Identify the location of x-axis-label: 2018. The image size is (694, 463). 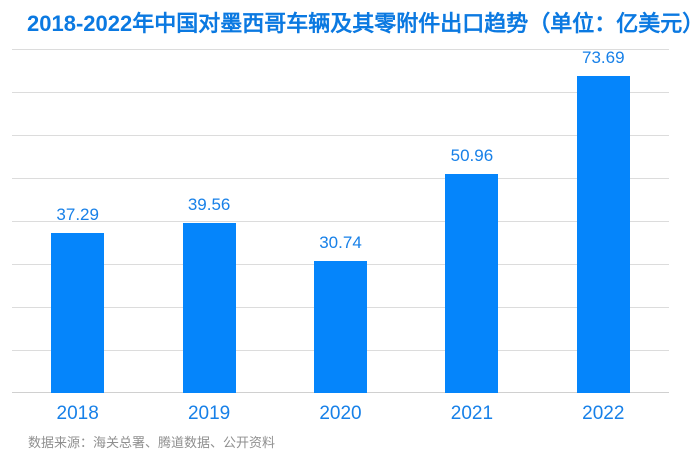
(77, 413).